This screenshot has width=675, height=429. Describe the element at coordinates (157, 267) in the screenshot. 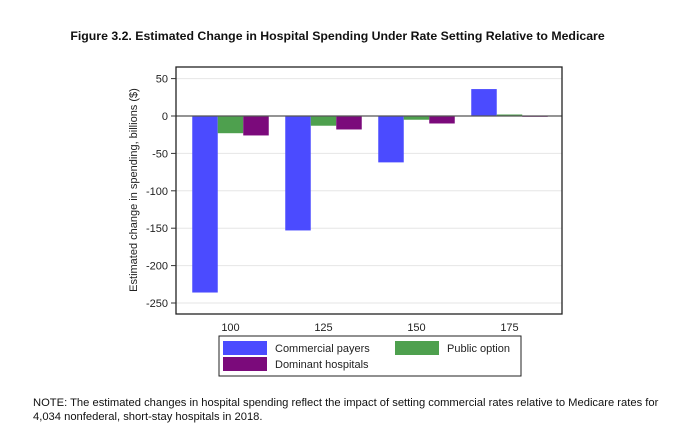

I see `y-tick-label: -200` at that location.